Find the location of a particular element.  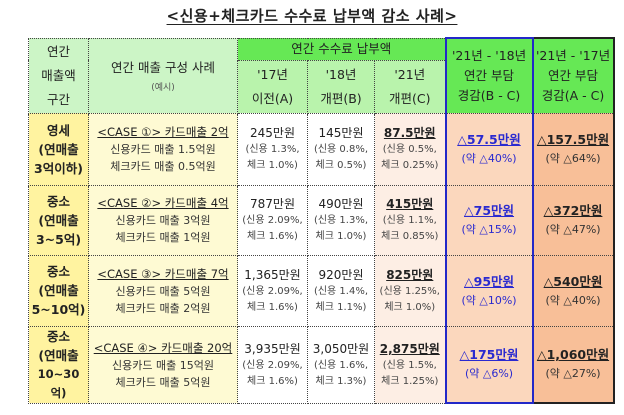

header-reduction-ac: '21년 - '17년 연간 부담 경감(A - C) is located at coordinates (573, 75).